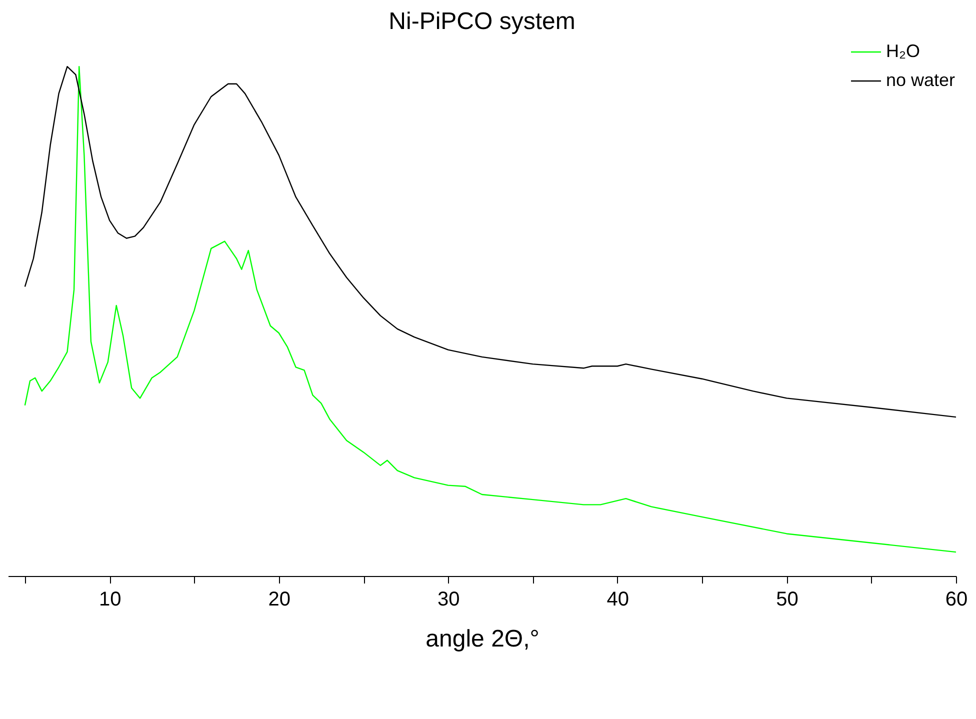  I want to click on x-tick-label: 40, so click(618, 599).